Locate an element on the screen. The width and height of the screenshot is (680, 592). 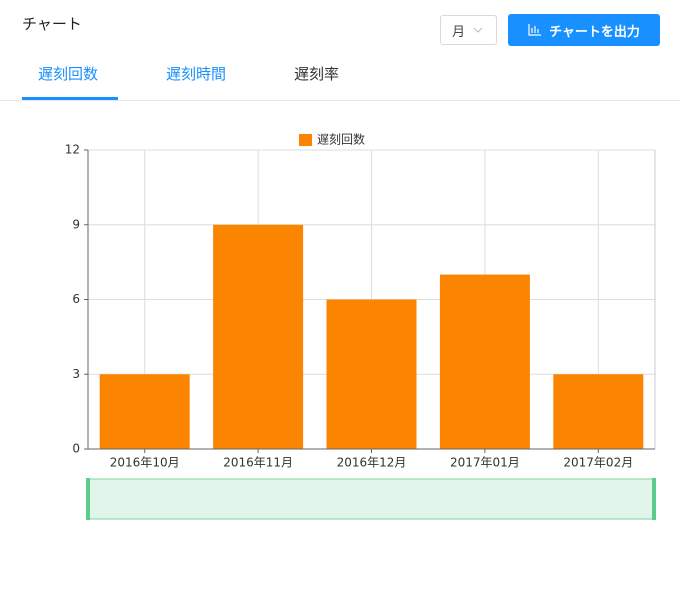
zoom-slider is located at coordinates (371, 499).